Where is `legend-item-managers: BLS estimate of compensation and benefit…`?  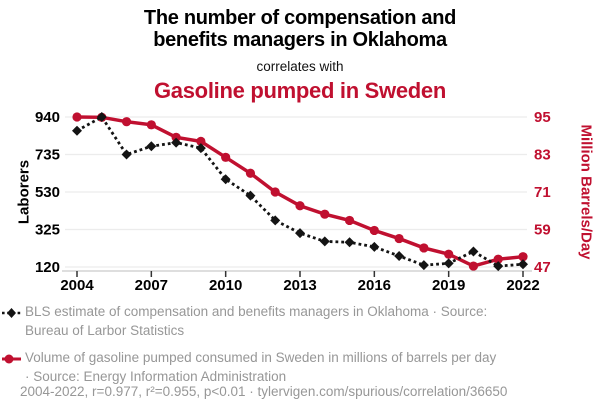 legend-item-managers: BLS estimate of compensation and benefit… is located at coordinates (289, 321).